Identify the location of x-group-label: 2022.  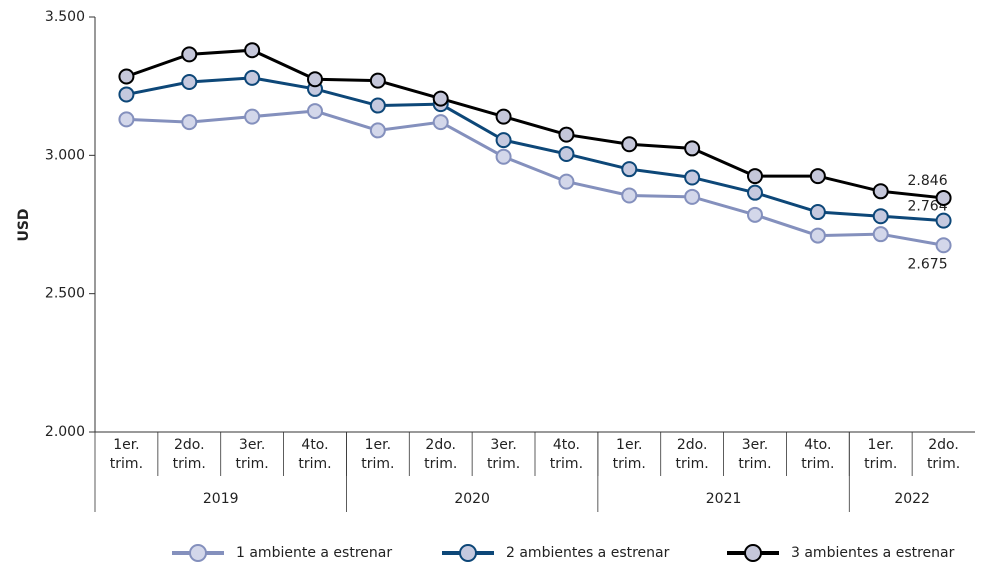
(912, 499).